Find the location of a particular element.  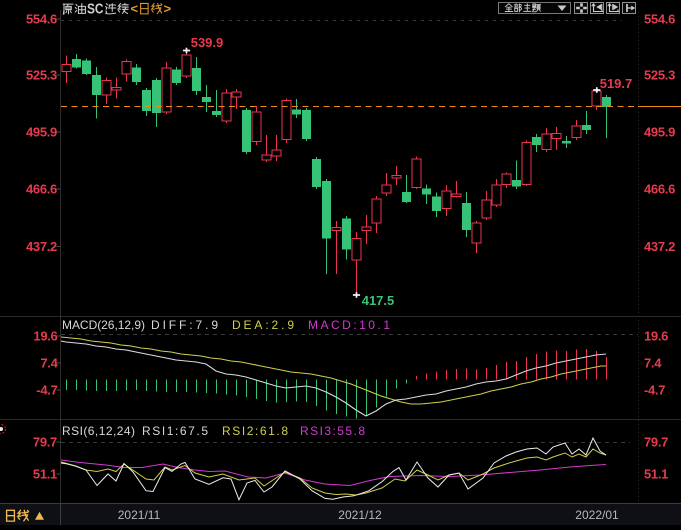

svg-text: 2022/01 is located at coordinates (597, 515).